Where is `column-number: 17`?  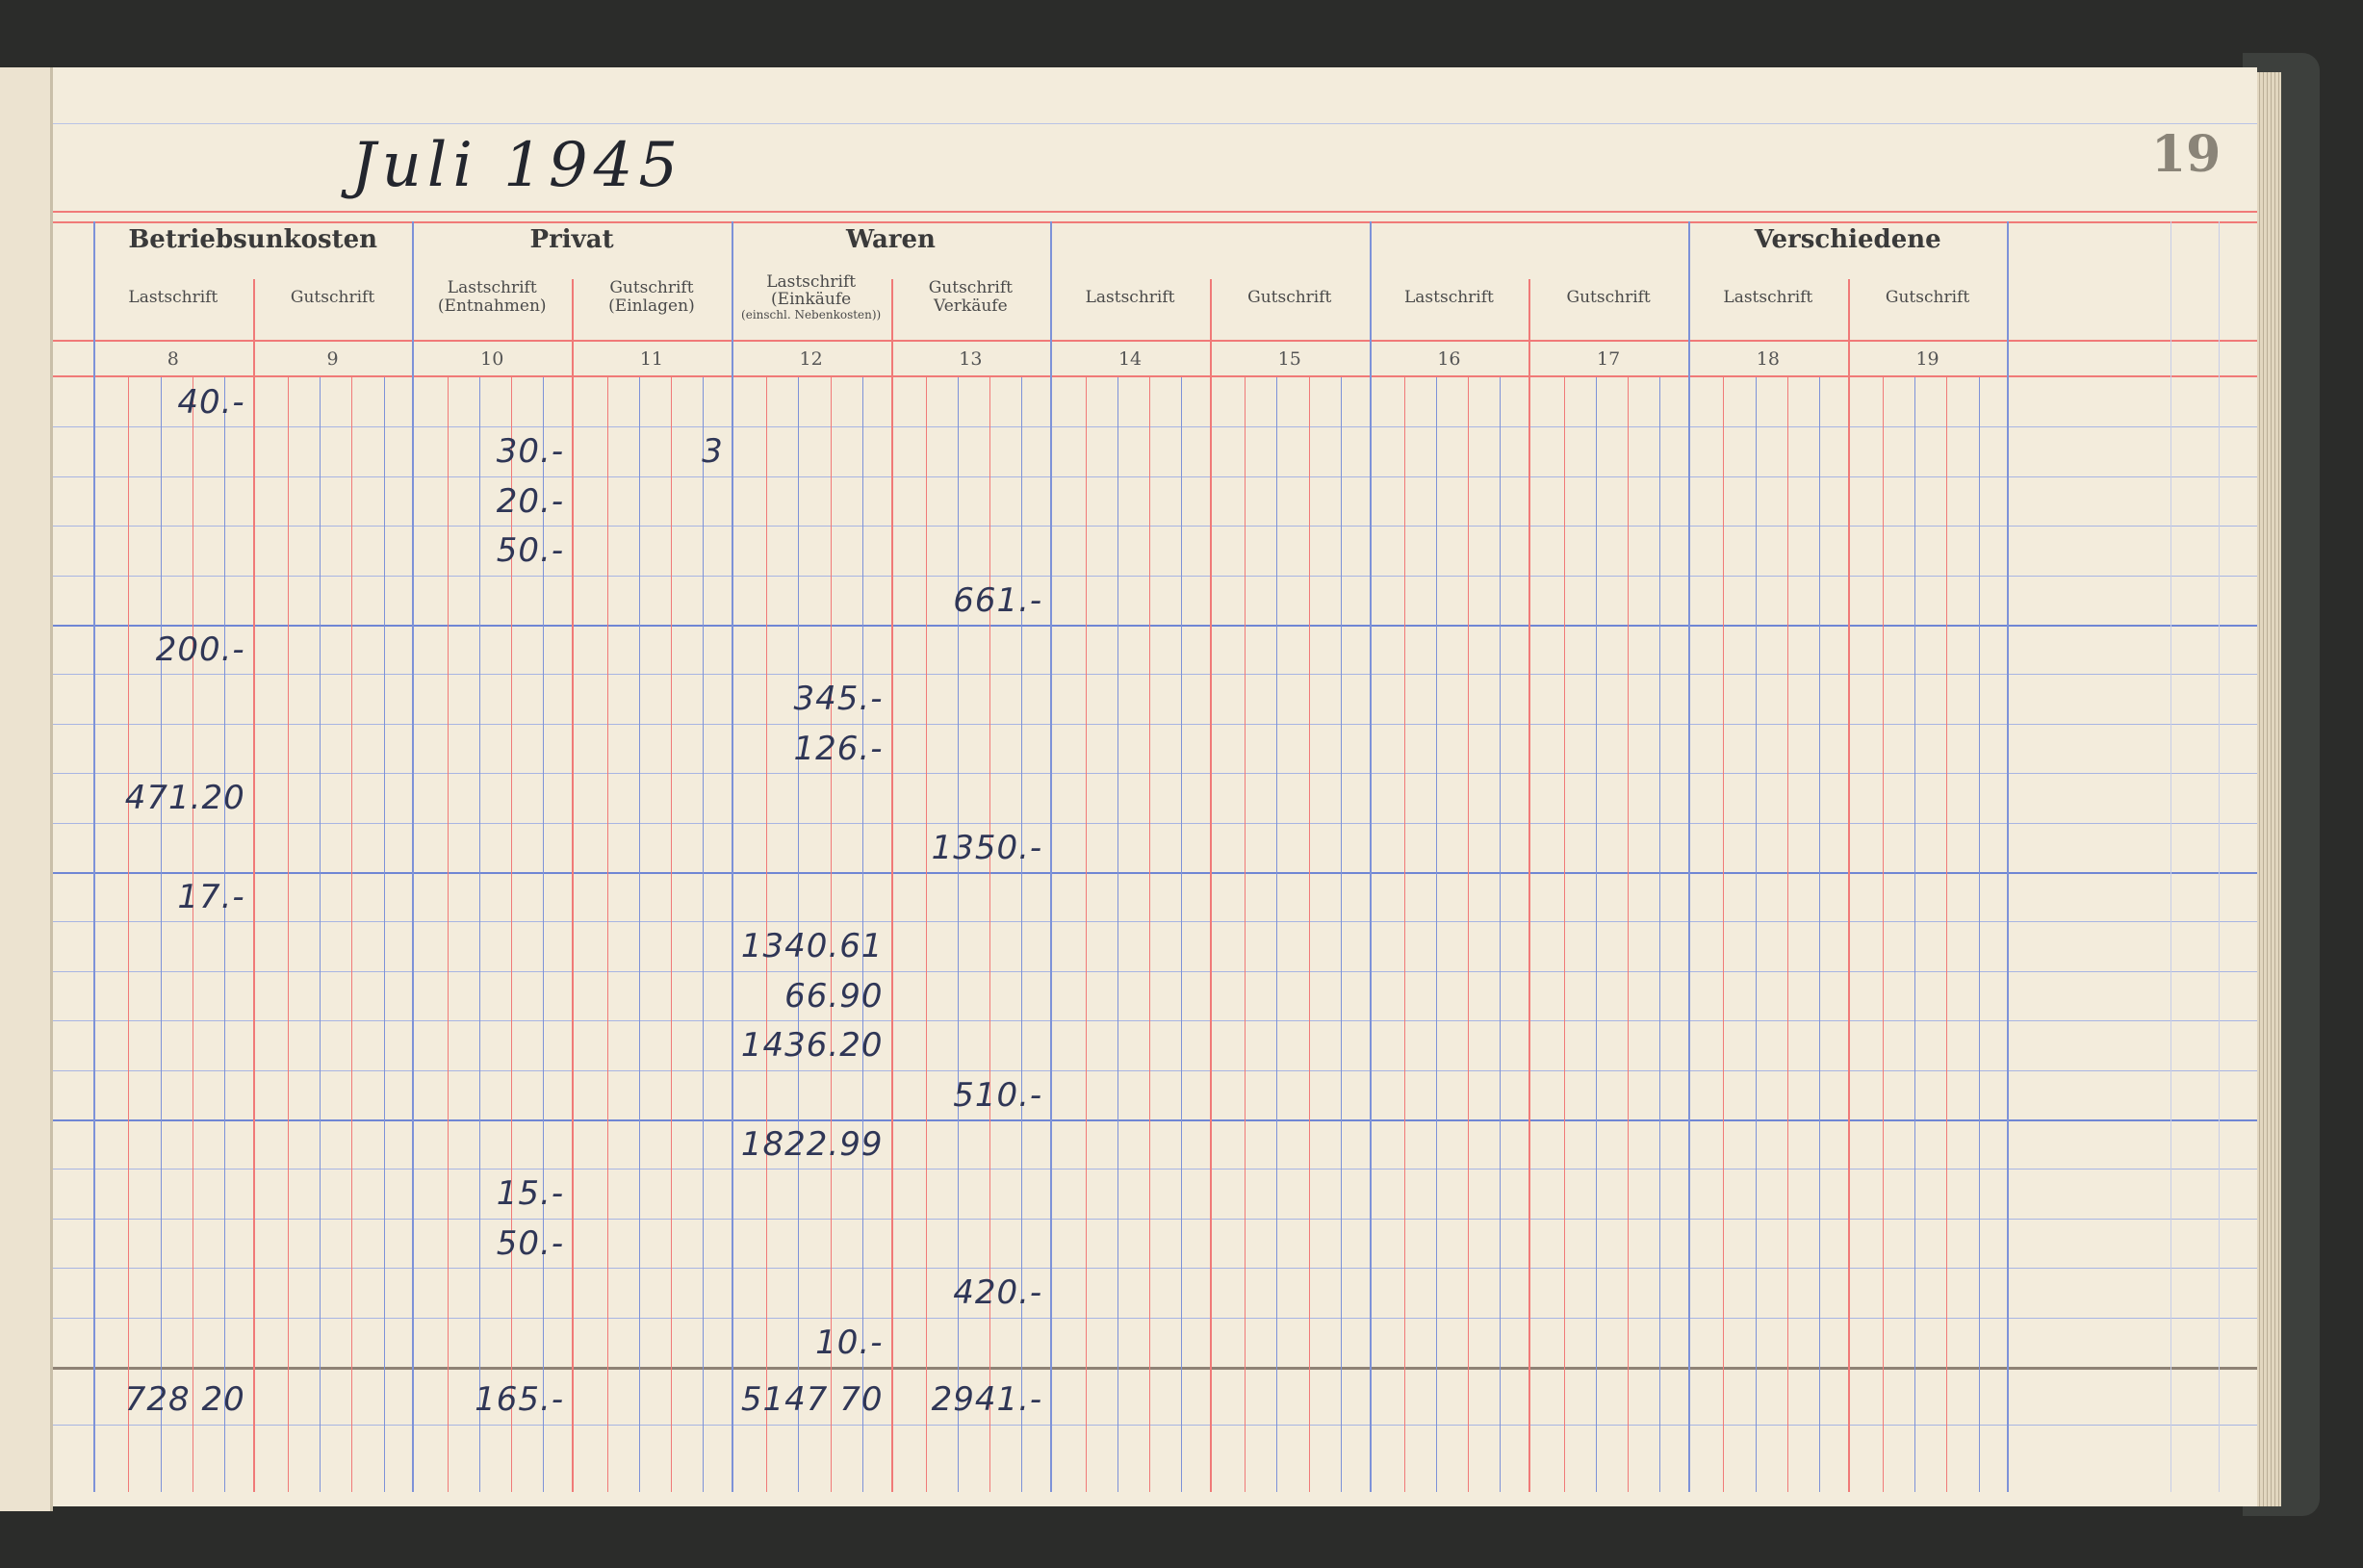 column-number: 17 is located at coordinates (1609, 359).